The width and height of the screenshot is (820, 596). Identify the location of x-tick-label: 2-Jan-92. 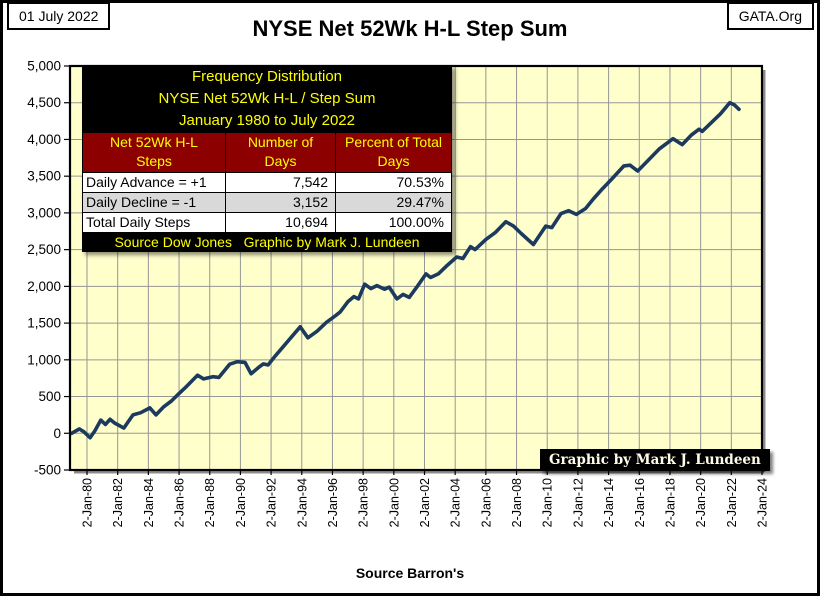
(272, 502).